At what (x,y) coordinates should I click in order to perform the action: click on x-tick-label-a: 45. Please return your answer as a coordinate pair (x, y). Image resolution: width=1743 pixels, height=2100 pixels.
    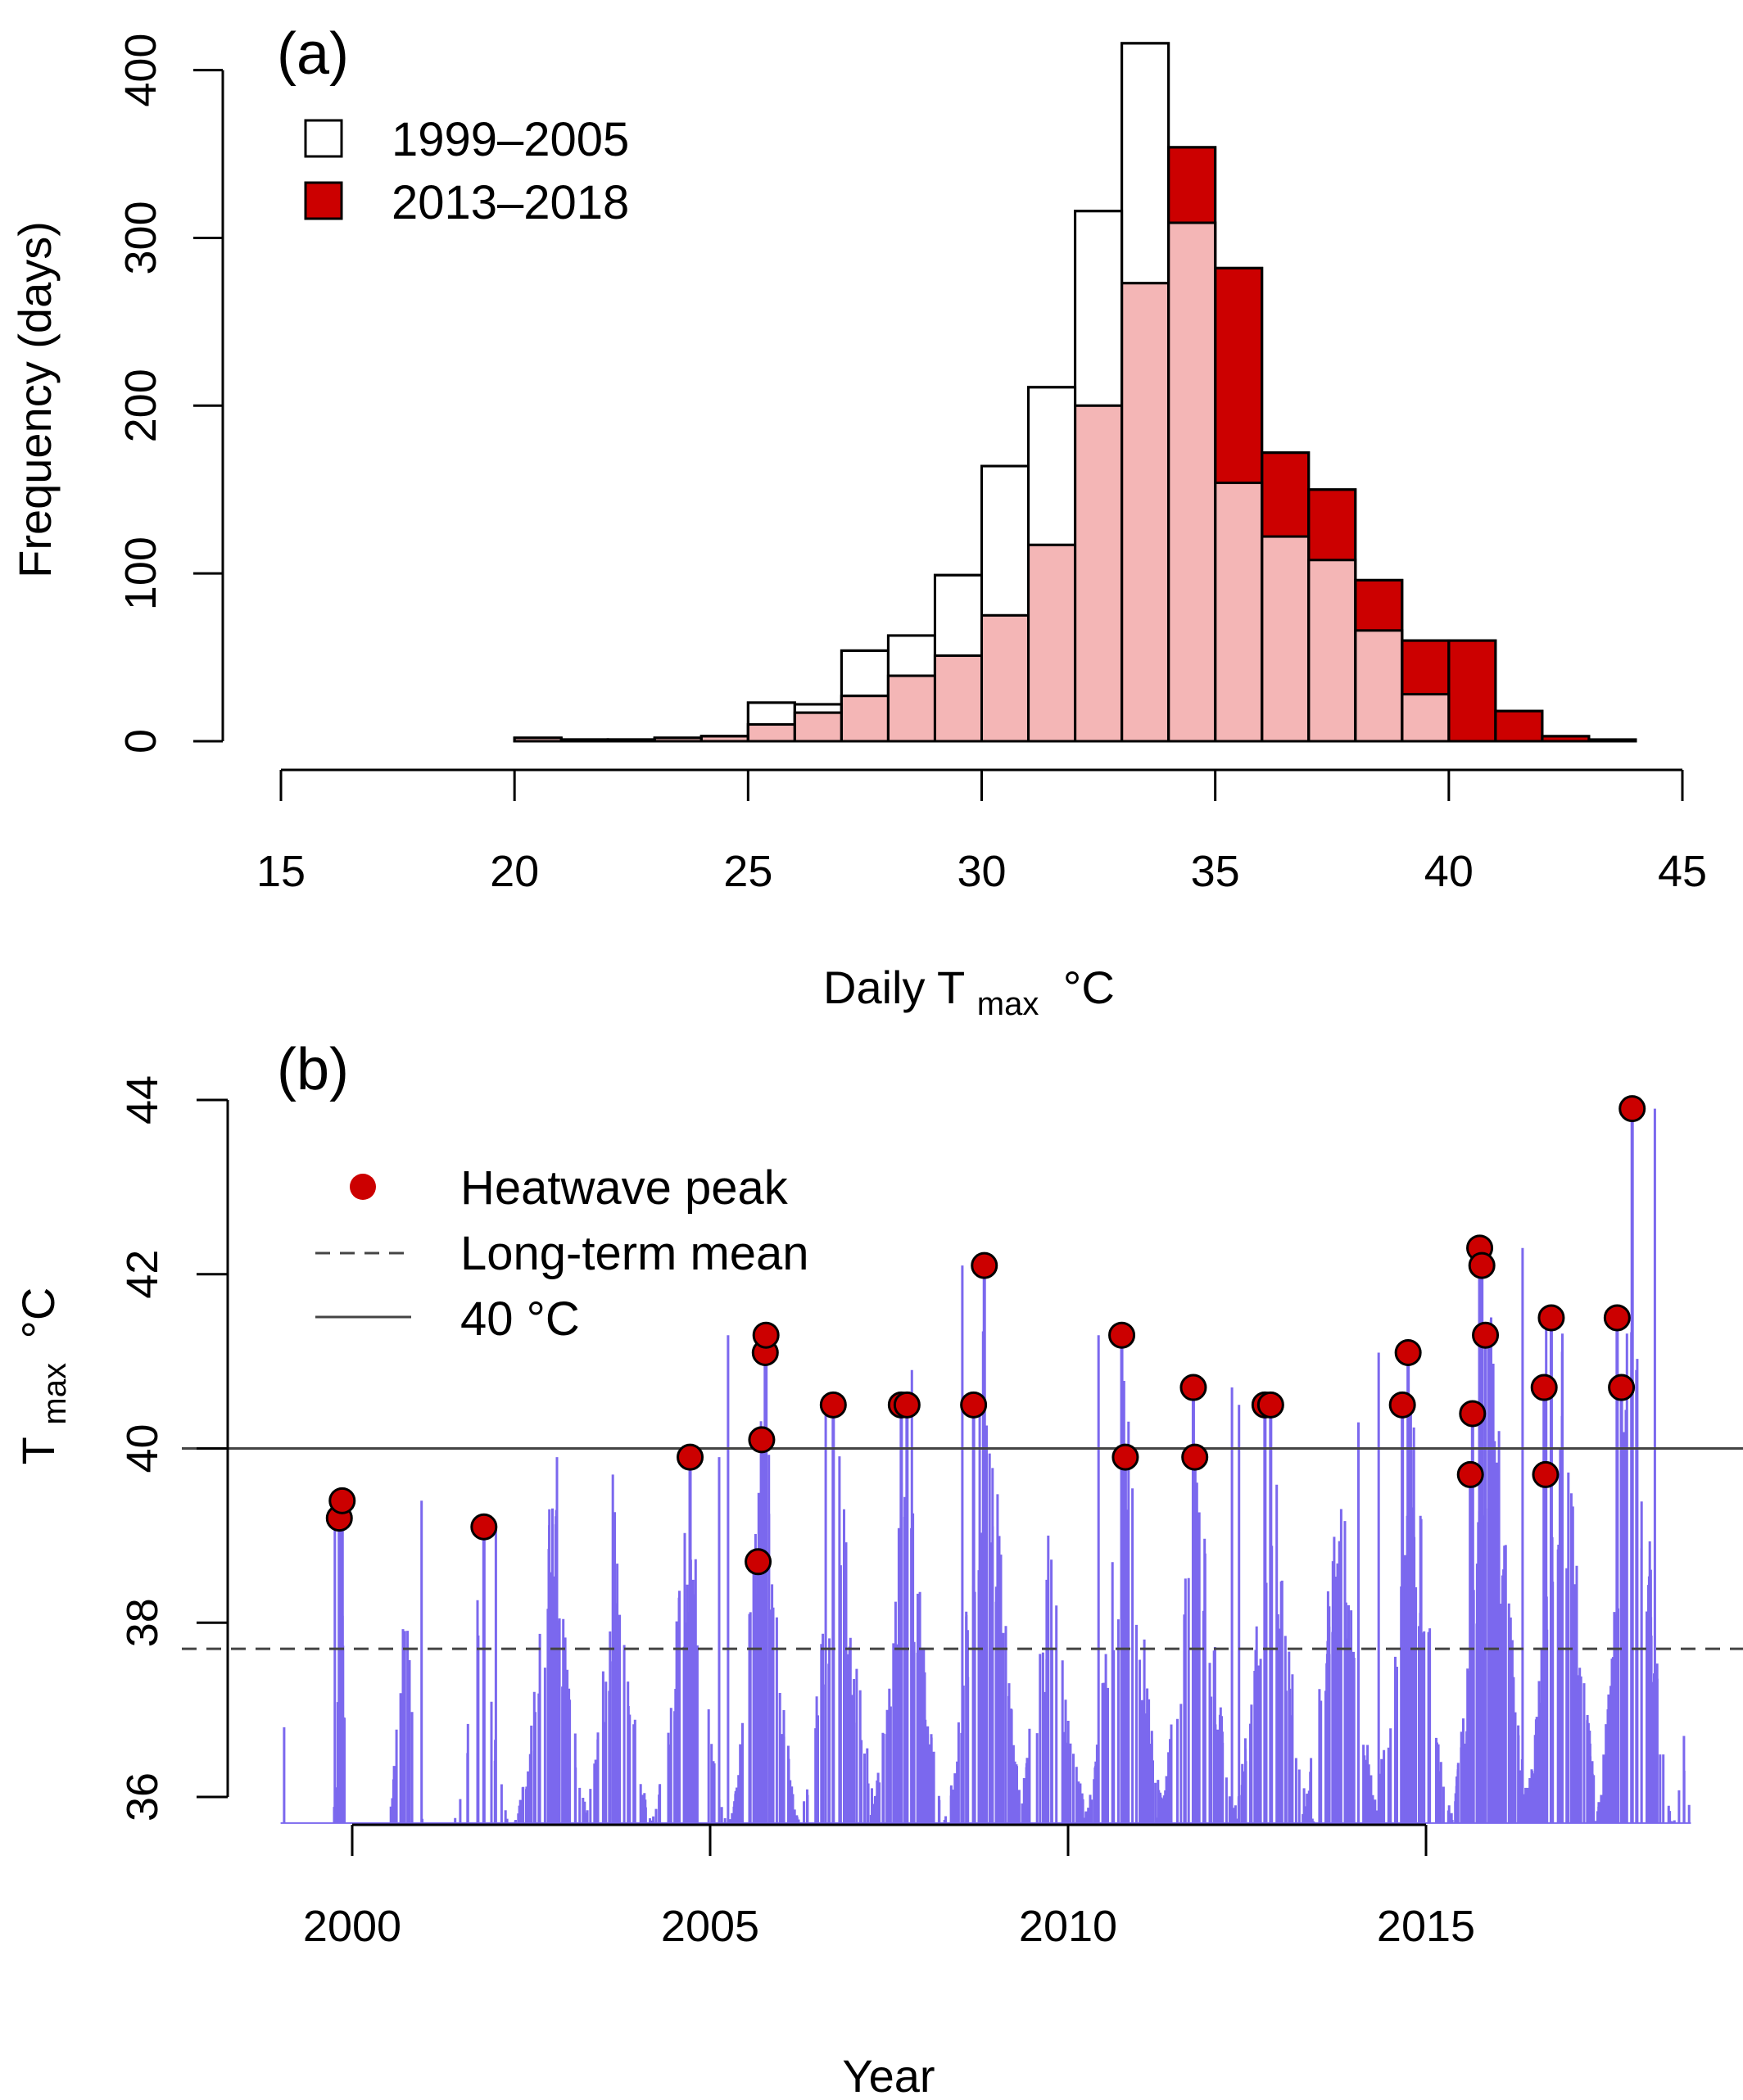
    Looking at the image, I should click on (1682, 871).